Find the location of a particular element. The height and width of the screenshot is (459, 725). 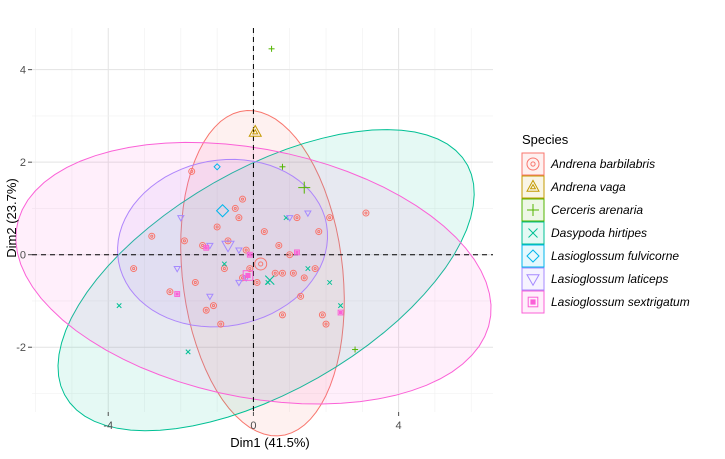

x-axis-title: Dim1 (41.5%) is located at coordinates (269, 442).